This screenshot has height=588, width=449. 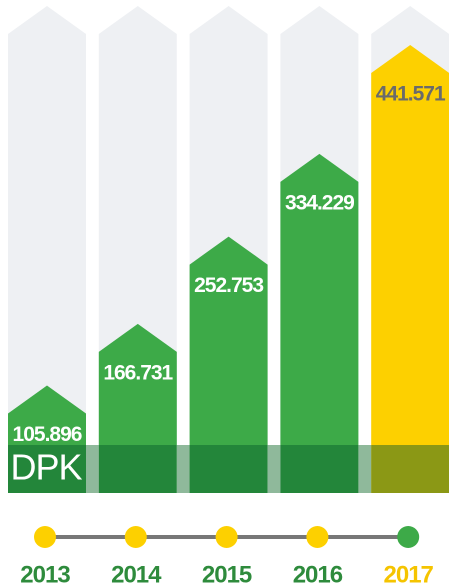 I want to click on timeline-markers: 2013 2014 2015 2016 2017, so click(x=227, y=557).